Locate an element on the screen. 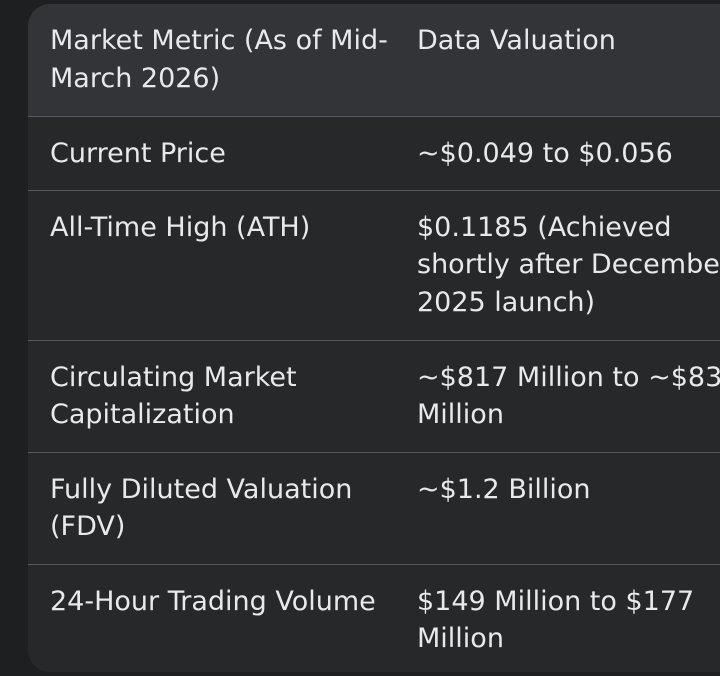 The height and width of the screenshot is (676, 720). value-cell: $149 Million to $177 Million is located at coordinates (557, 617).